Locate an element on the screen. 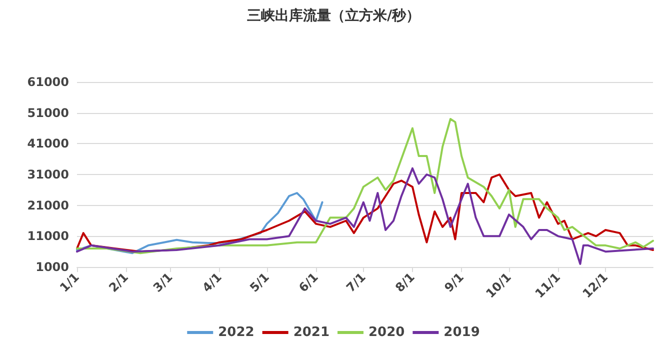  y-tick-label: 61000 is located at coordinates (48, 82).